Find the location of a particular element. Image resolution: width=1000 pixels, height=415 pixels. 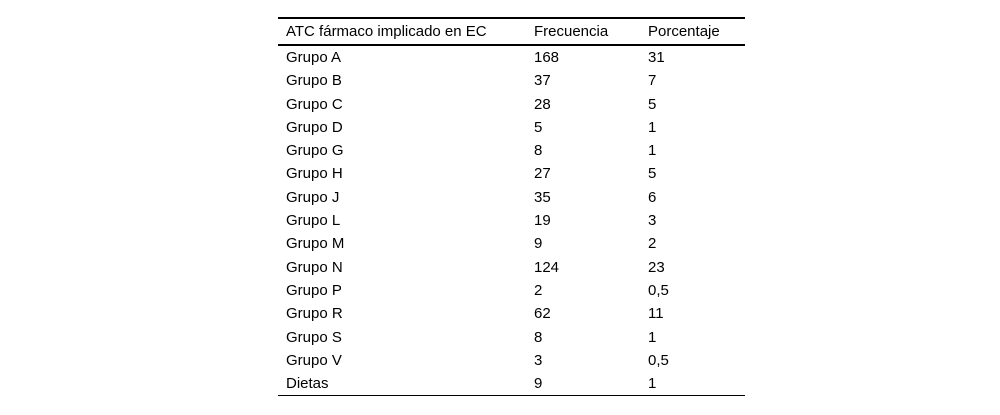

group-cell: Grupo C is located at coordinates (314, 104).